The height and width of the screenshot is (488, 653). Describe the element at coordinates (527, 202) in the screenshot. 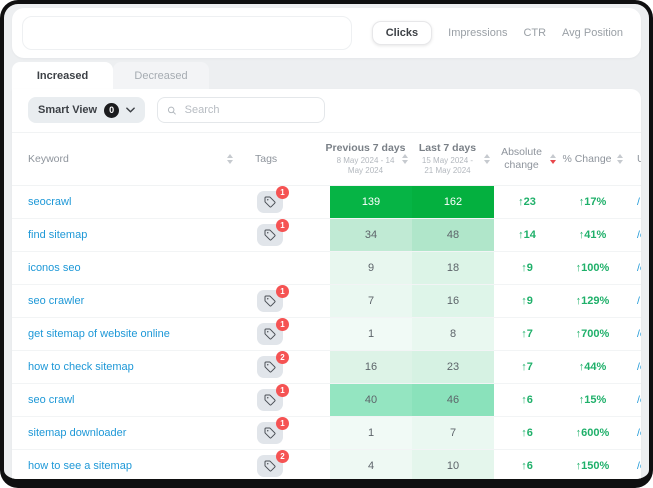

I see `absolute-change-cell: ↑23` at that location.